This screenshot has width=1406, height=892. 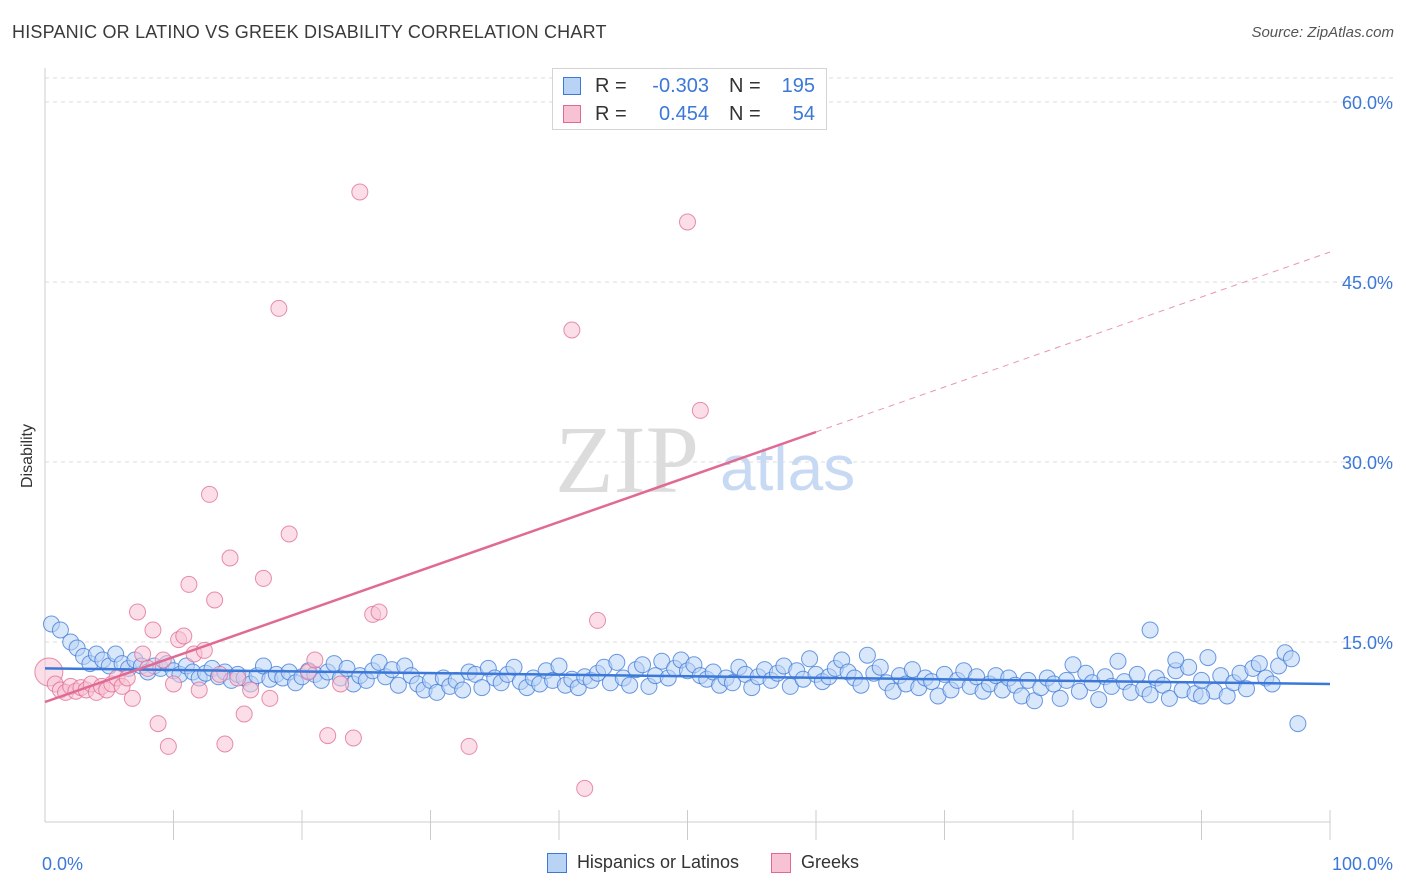 What do you see at coordinates (781, 862) in the screenshot?
I see `legend-swatch-pink` at bounding box center [781, 862].